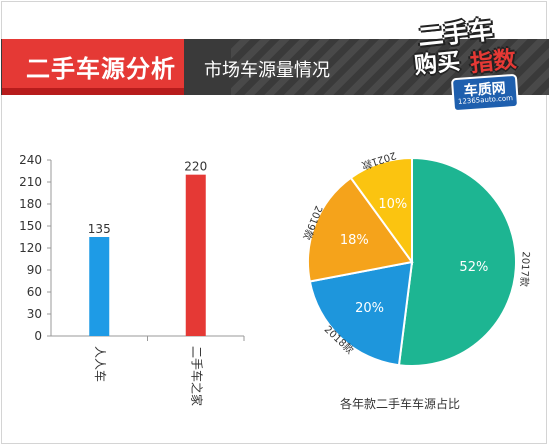  Describe the element at coordinates (525, 269) in the screenshot. I see `pie-category-label: 2017款` at that location.